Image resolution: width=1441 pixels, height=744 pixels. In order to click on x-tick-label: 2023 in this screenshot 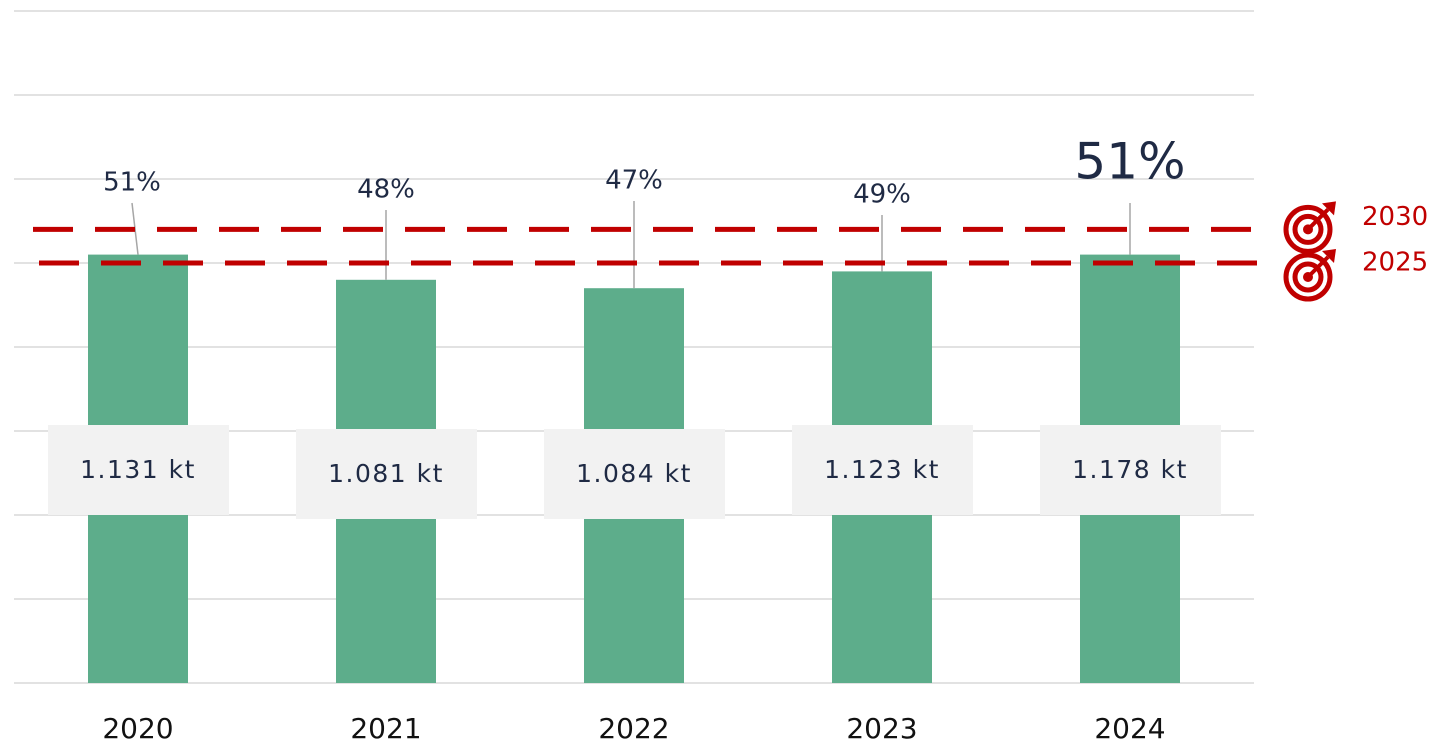, I will do `click(881, 728)`.